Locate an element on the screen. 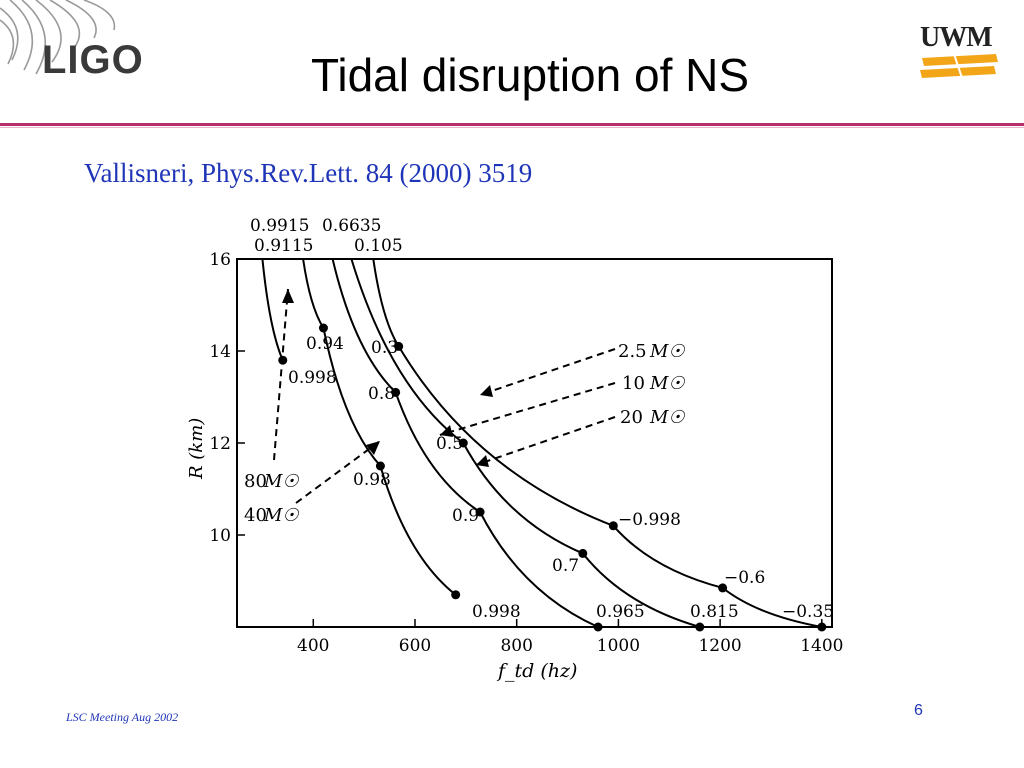 The image size is (1024, 768). svg-text: 80 is located at coordinates (255, 481).